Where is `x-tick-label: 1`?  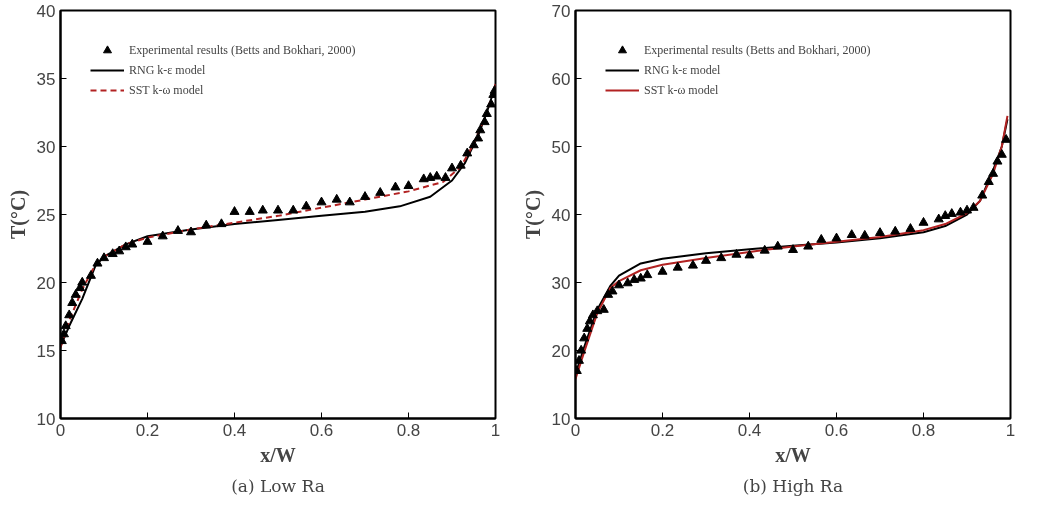 x-tick-label: 1 is located at coordinates (1010, 430).